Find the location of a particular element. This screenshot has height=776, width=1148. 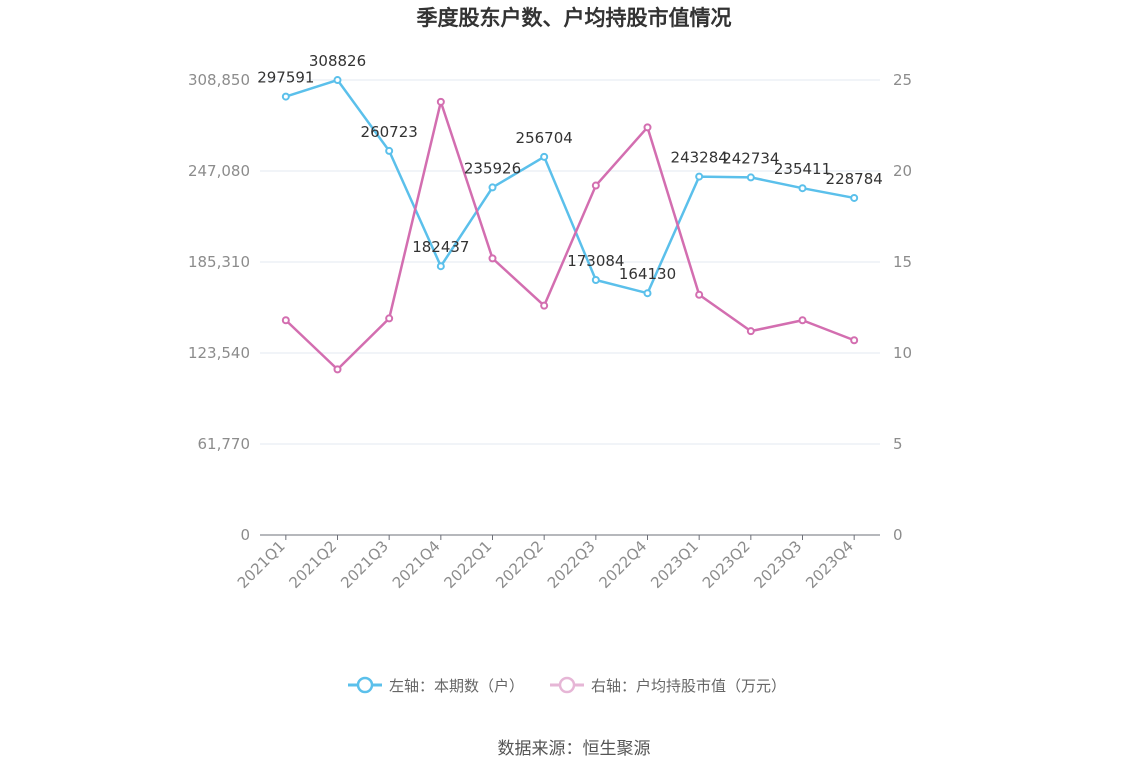

y-right-tick-label: 20 is located at coordinates (902, 171).